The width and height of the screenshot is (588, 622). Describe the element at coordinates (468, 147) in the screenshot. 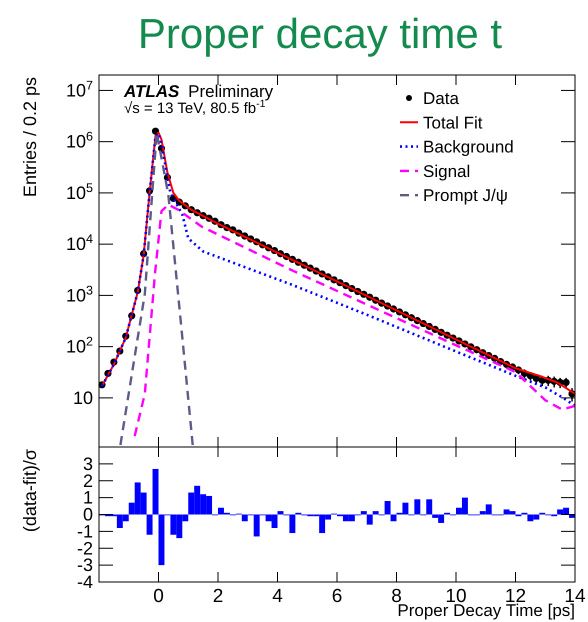

I see `legend-label: Background` at that location.